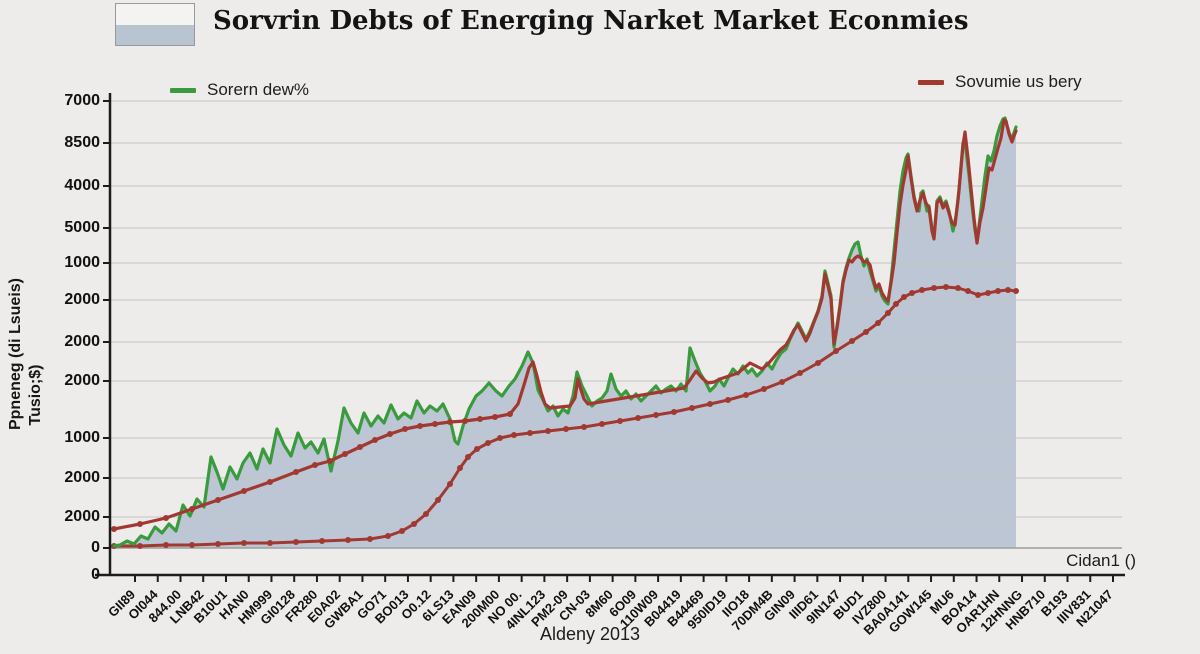 The height and width of the screenshot is (654, 1200). I want to click on green-line-swatch-icon, so click(183, 90).